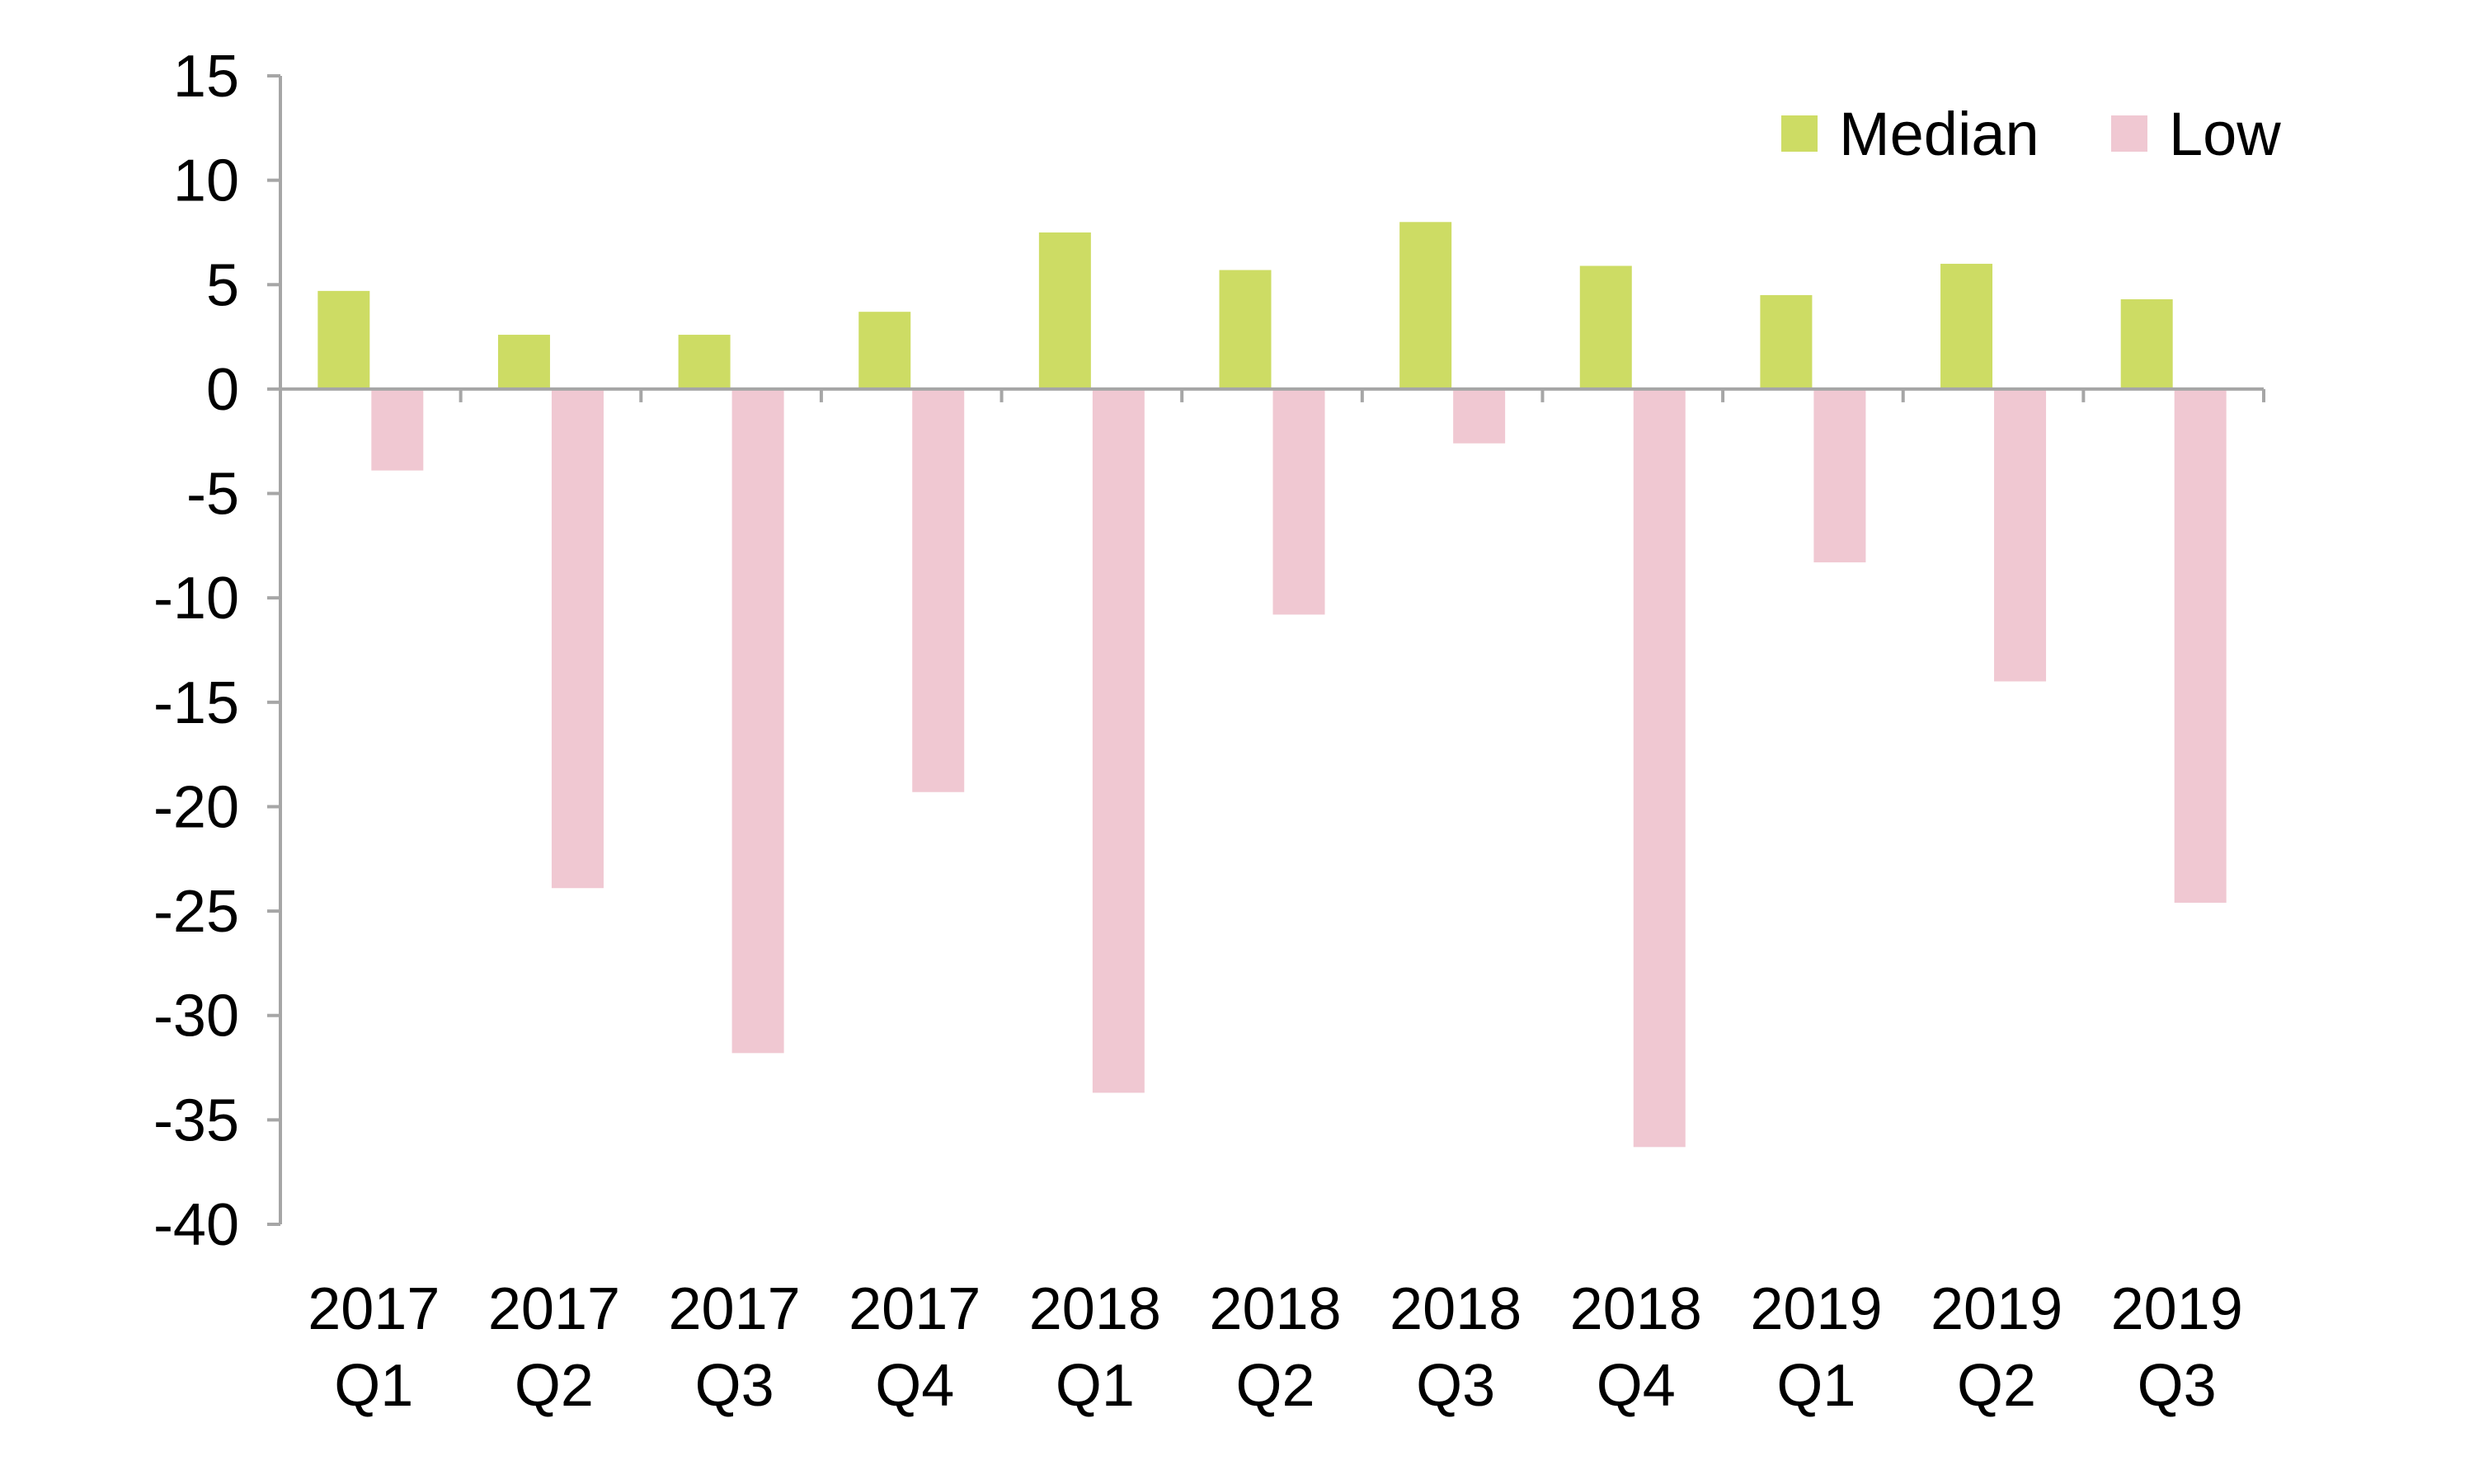 This screenshot has height=1484, width=2474. What do you see at coordinates (212, 495) in the screenshot?
I see `y-tick-label: -5` at bounding box center [212, 495].